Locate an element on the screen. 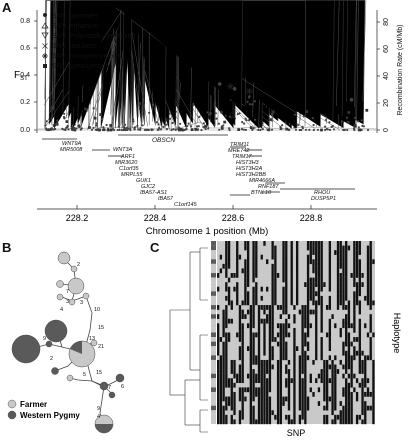 This screenshot has height=440, width=410. haplotype-network: 2 7 3 3 4 10 15 13 21 9 15 5 2 7 6 9 4 is located at coordinates (68, 342).